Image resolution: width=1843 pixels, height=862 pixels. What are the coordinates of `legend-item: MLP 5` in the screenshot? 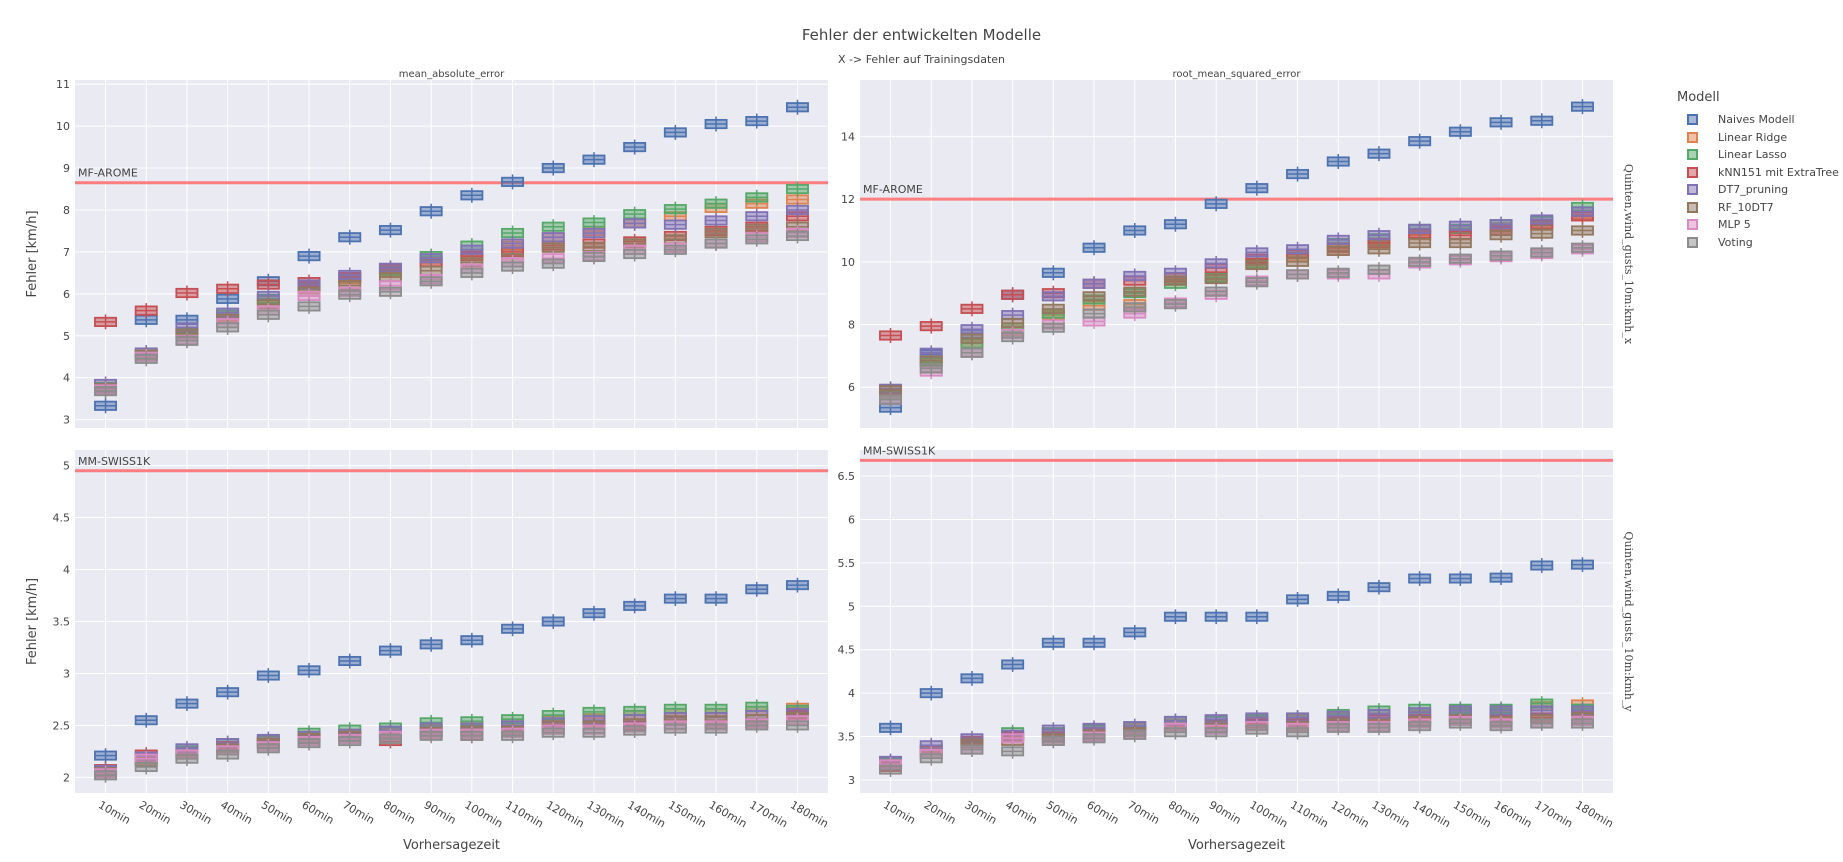 It's located at (1763, 225).